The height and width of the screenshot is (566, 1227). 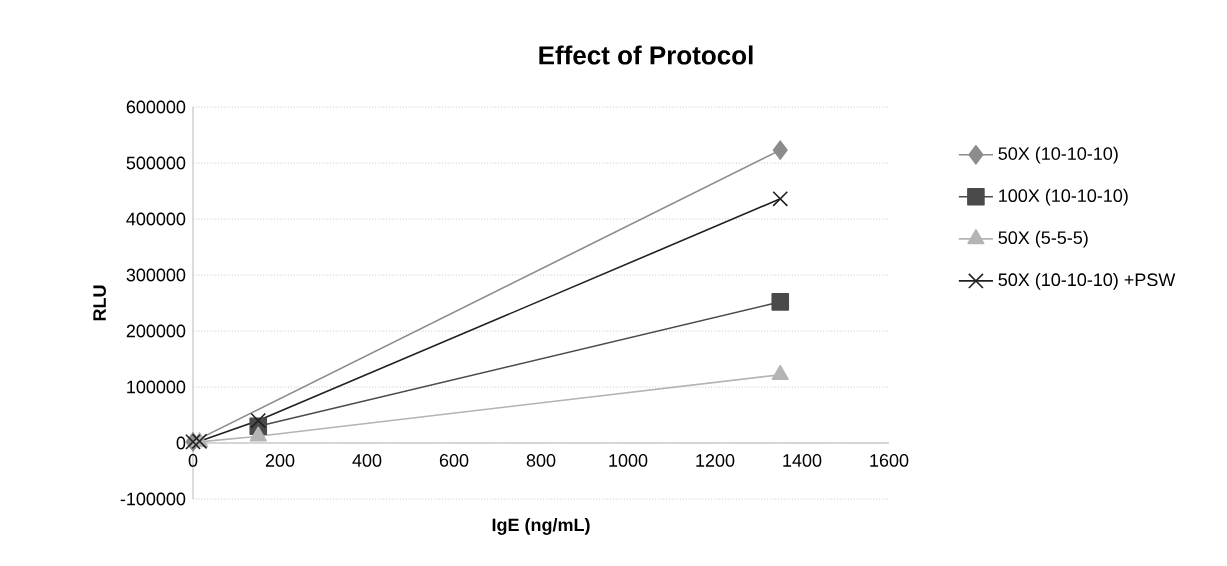 I want to click on x-tick-label: 600, so click(x=454, y=460).